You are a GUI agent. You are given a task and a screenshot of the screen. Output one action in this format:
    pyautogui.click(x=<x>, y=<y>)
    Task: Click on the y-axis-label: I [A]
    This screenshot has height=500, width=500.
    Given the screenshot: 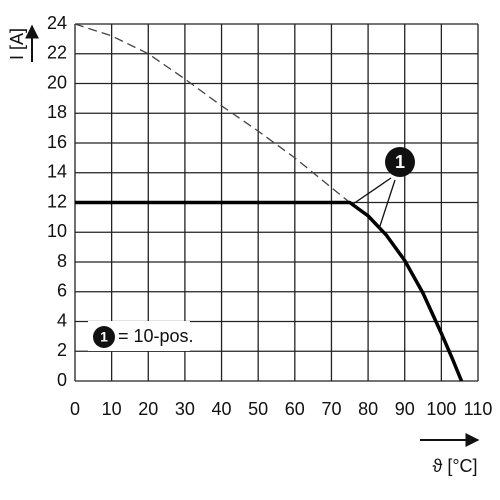 What is the action you would take?
    pyautogui.click(x=17, y=44)
    